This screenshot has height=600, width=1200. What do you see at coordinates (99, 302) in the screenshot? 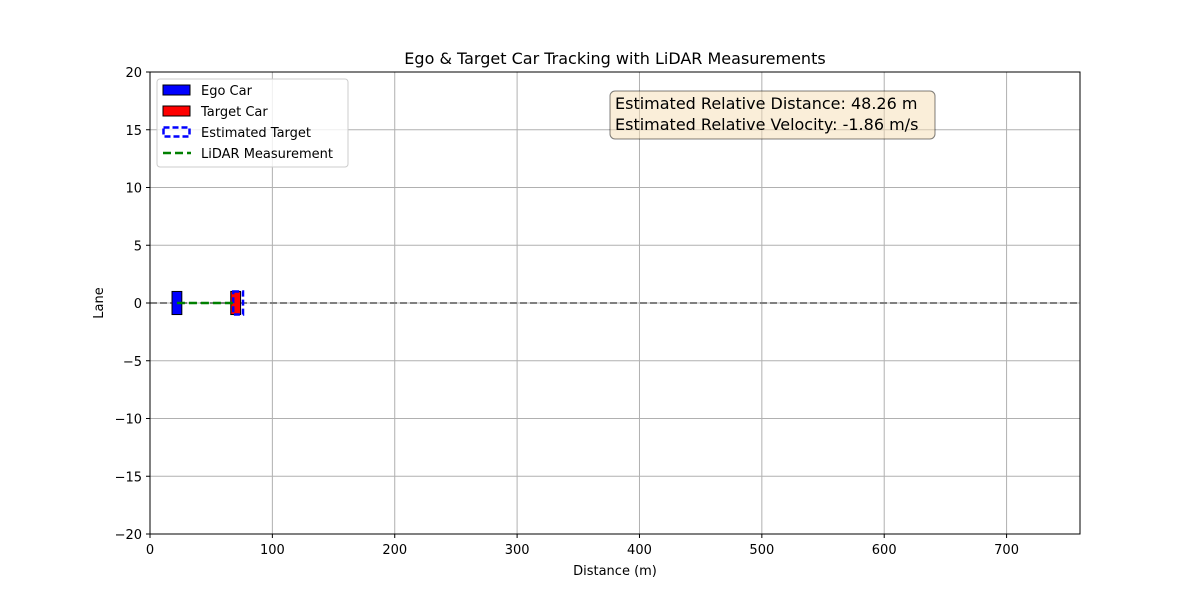
I see `y-axis-label: Lane` at bounding box center [99, 302].